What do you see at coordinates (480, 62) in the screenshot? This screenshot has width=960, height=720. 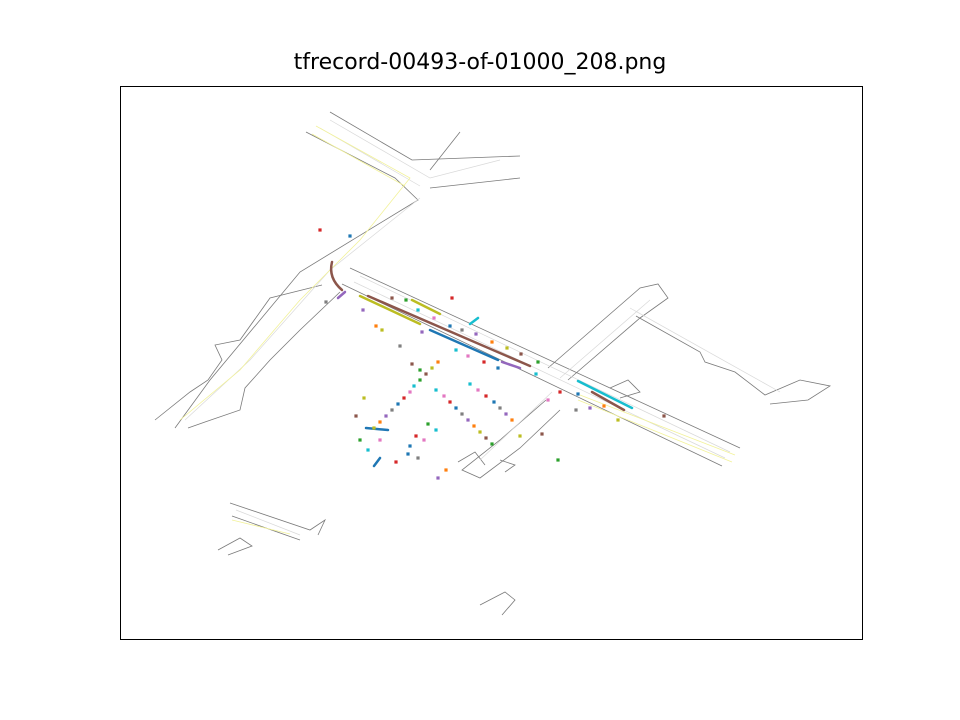 I see `figure-title: tfrecord-00493-of-01000_208.png` at bounding box center [480, 62].